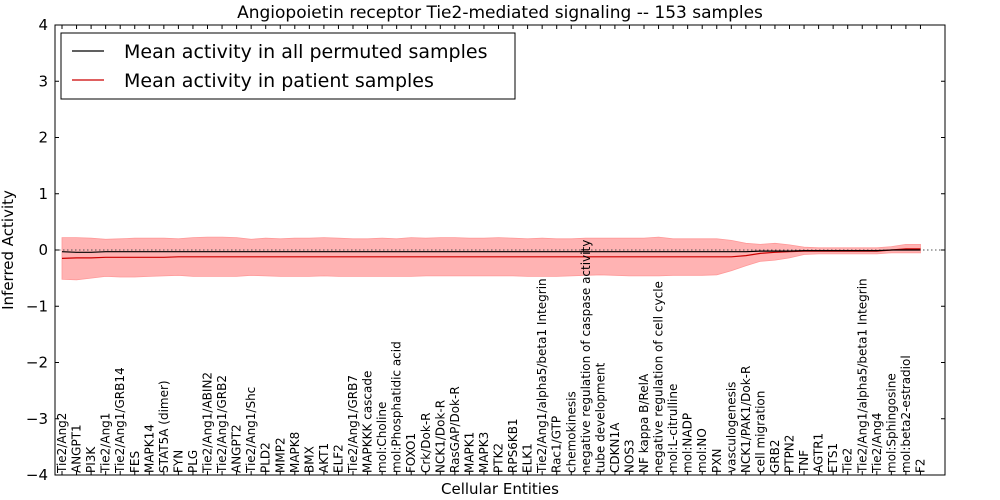 This screenshot has height=500, width=1000. Describe the element at coordinates (43, 138) in the screenshot. I see `y-tick-label: 2` at that location.